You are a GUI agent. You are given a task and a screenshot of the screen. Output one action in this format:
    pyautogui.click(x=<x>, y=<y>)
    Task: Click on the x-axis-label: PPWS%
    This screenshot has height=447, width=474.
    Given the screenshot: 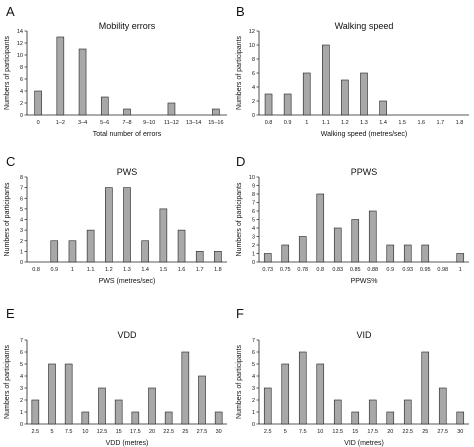 What is the action you would take?
    pyautogui.click(x=364, y=281)
    